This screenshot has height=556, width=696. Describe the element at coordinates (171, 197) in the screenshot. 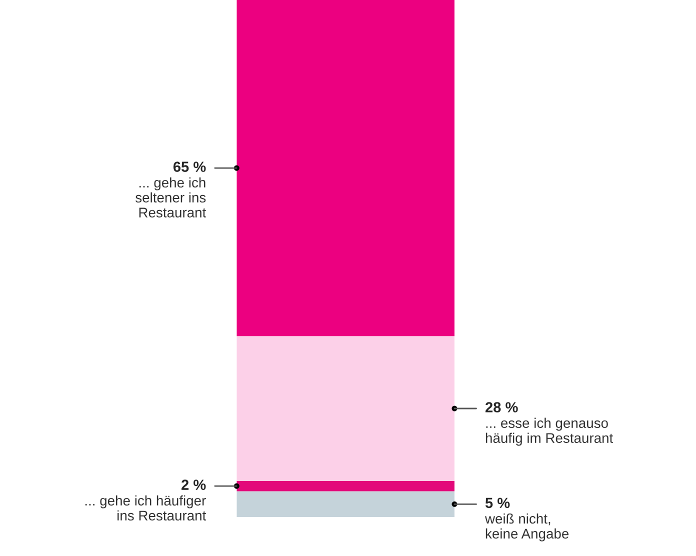

I see `text: ... gehe ich seltener ins Restaurant` at that location.